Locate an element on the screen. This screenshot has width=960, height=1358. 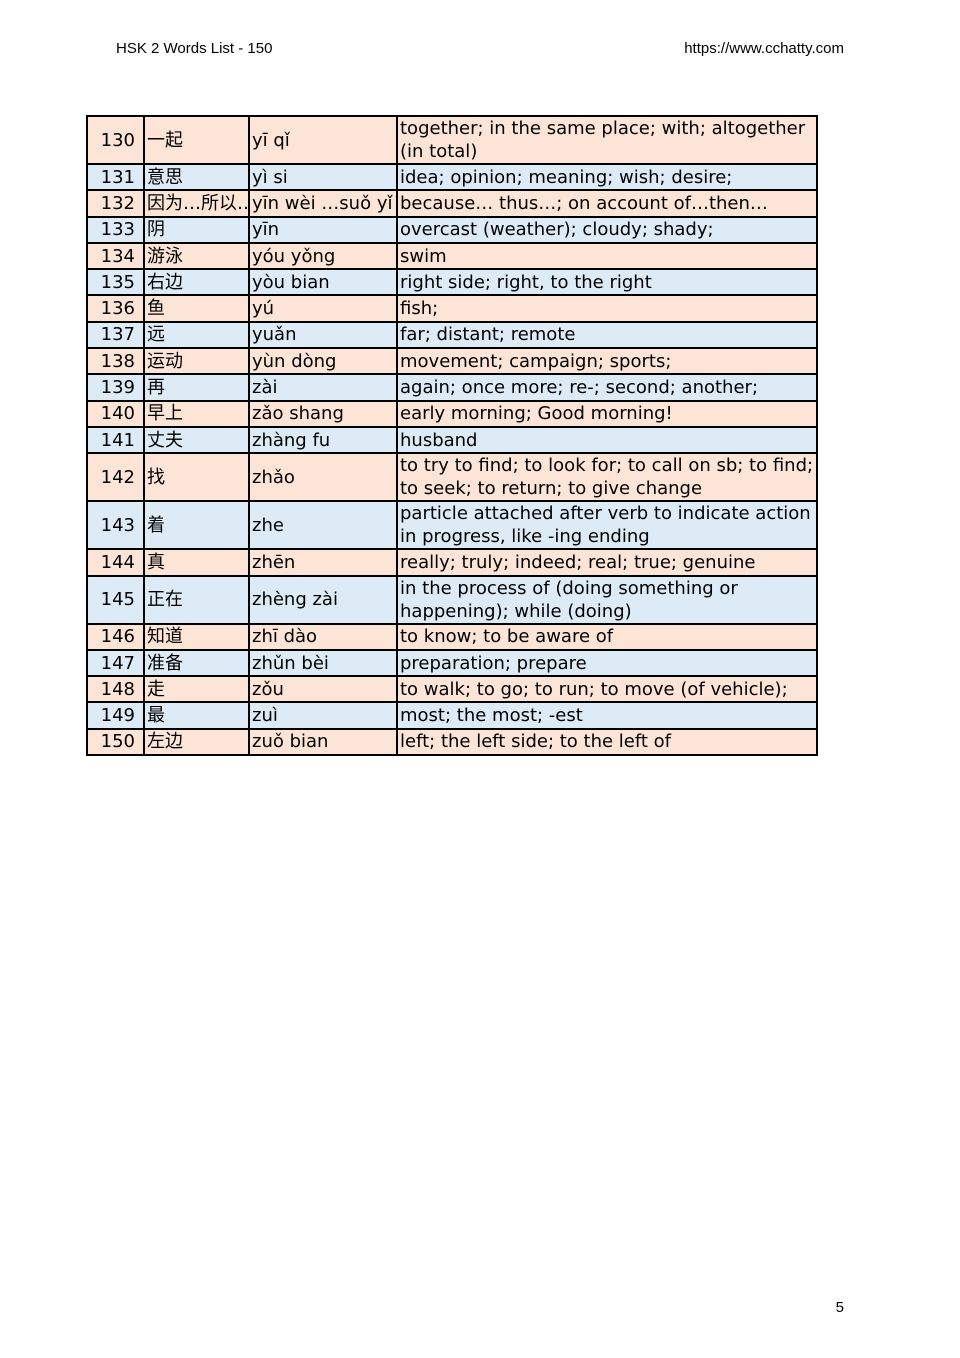
meaning-cell: overcast (weather); cloudy; shady; is located at coordinates (607, 229).